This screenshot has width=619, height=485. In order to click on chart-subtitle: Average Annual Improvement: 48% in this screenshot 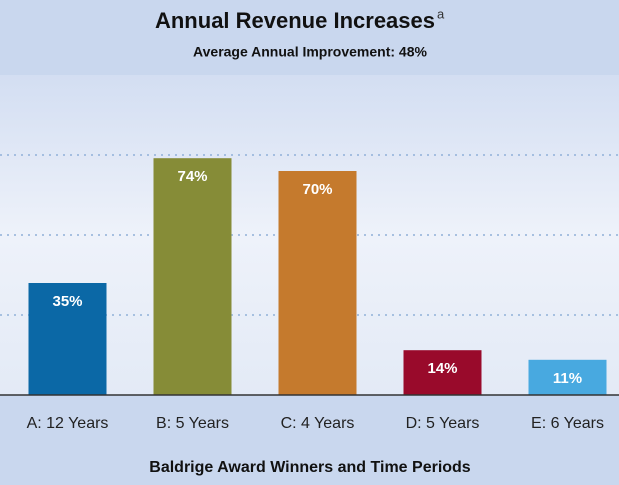, I will do `click(310, 52)`.